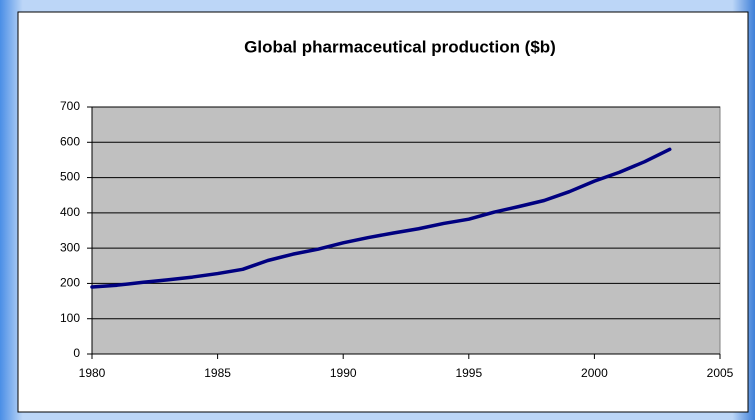  I want to click on chart-title: Global pharmaceutical production ($b), so click(400, 46).